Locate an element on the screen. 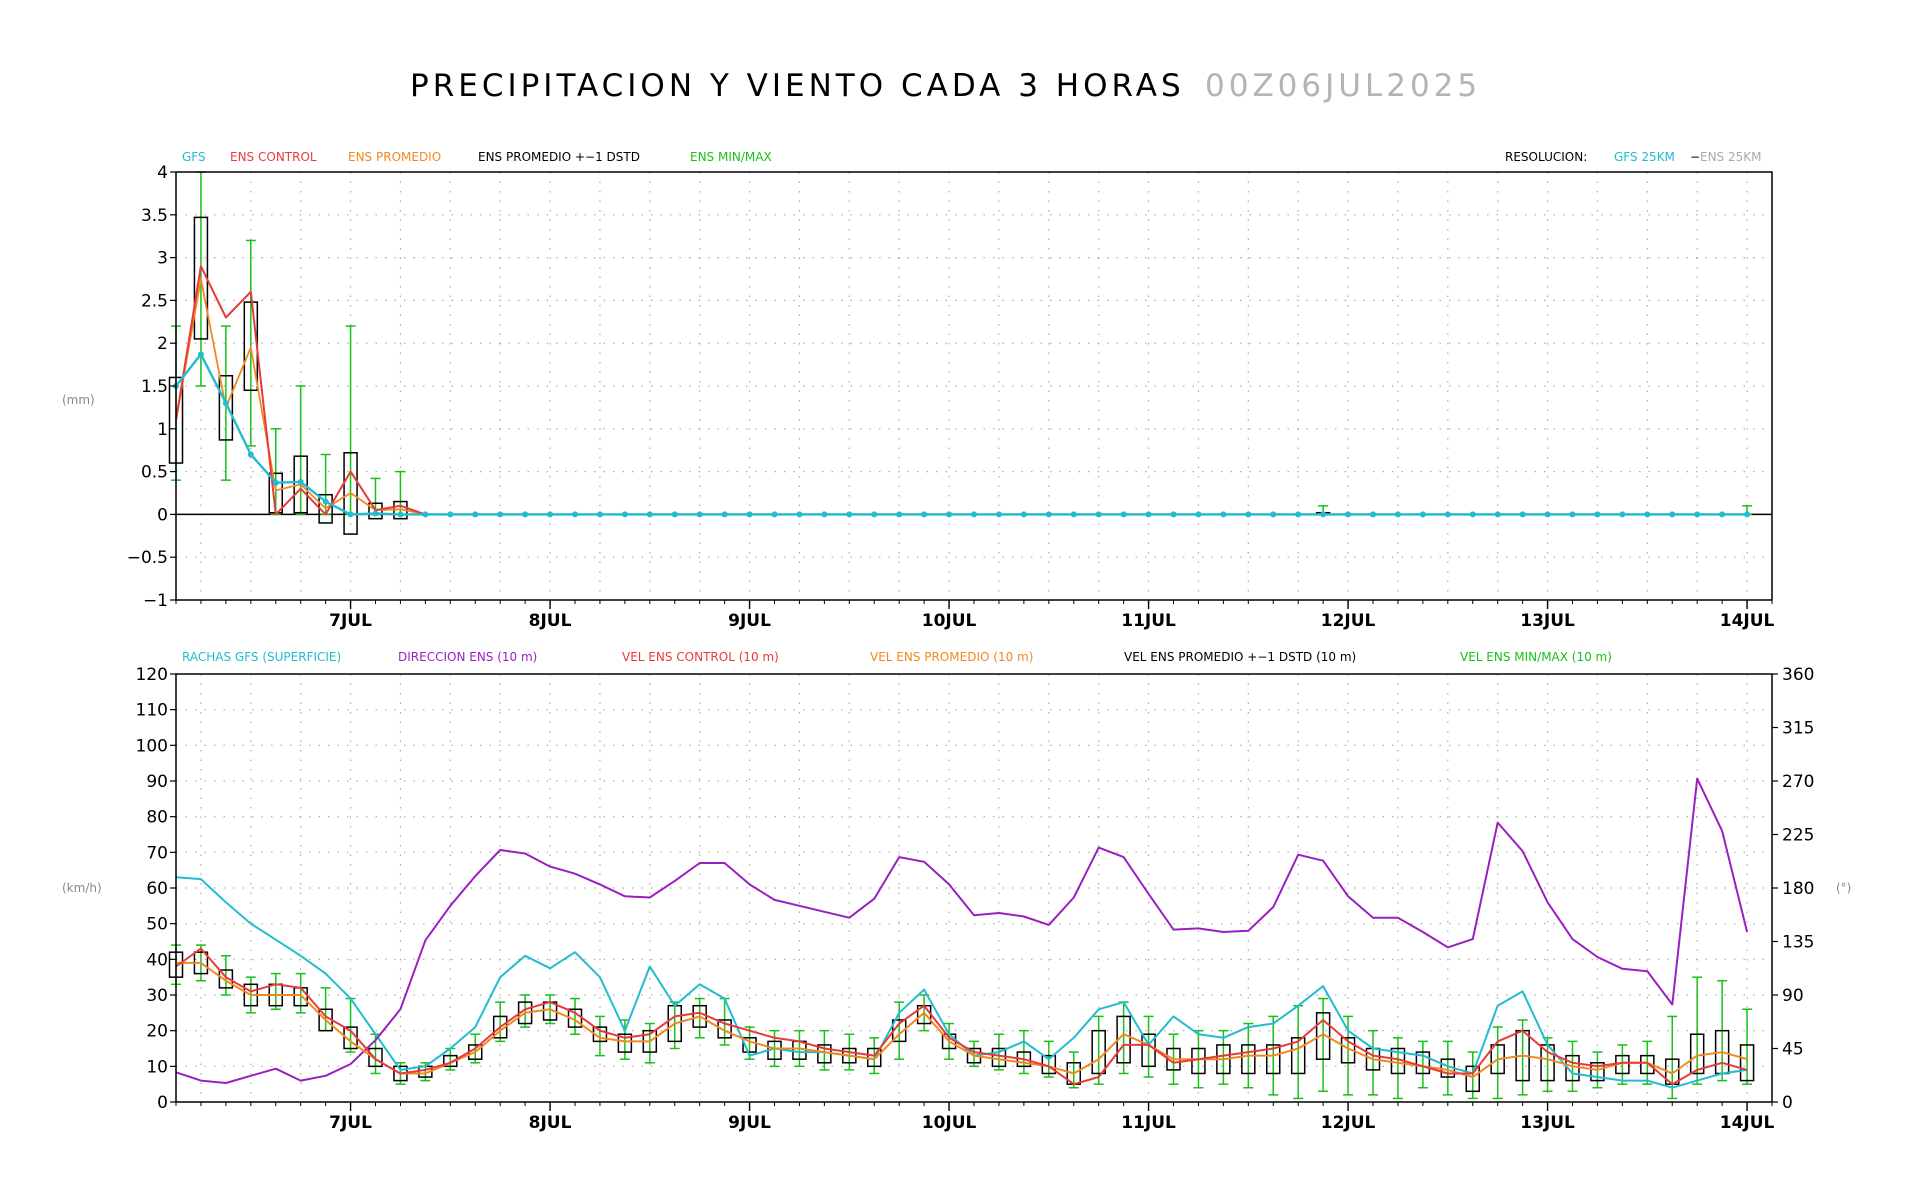 The width and height of the screenshot is (1920, 1200). p1-ytick-label: −0.5 is located at coordinates (147, 558).